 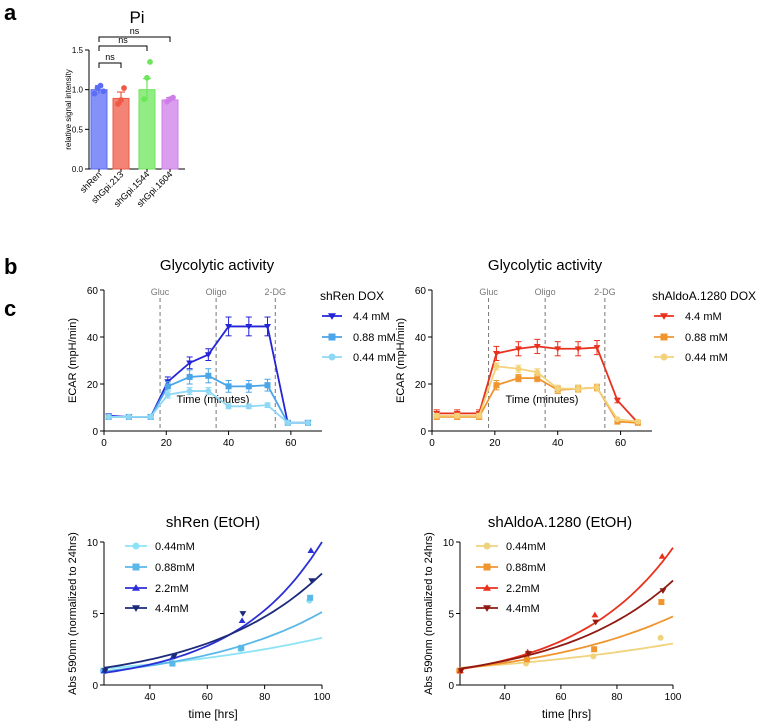 What do you see at coordinates (78, 129) in the screenshot?
I see `pi-y-tick-label: 0.5` at bounding box center [78, 129].